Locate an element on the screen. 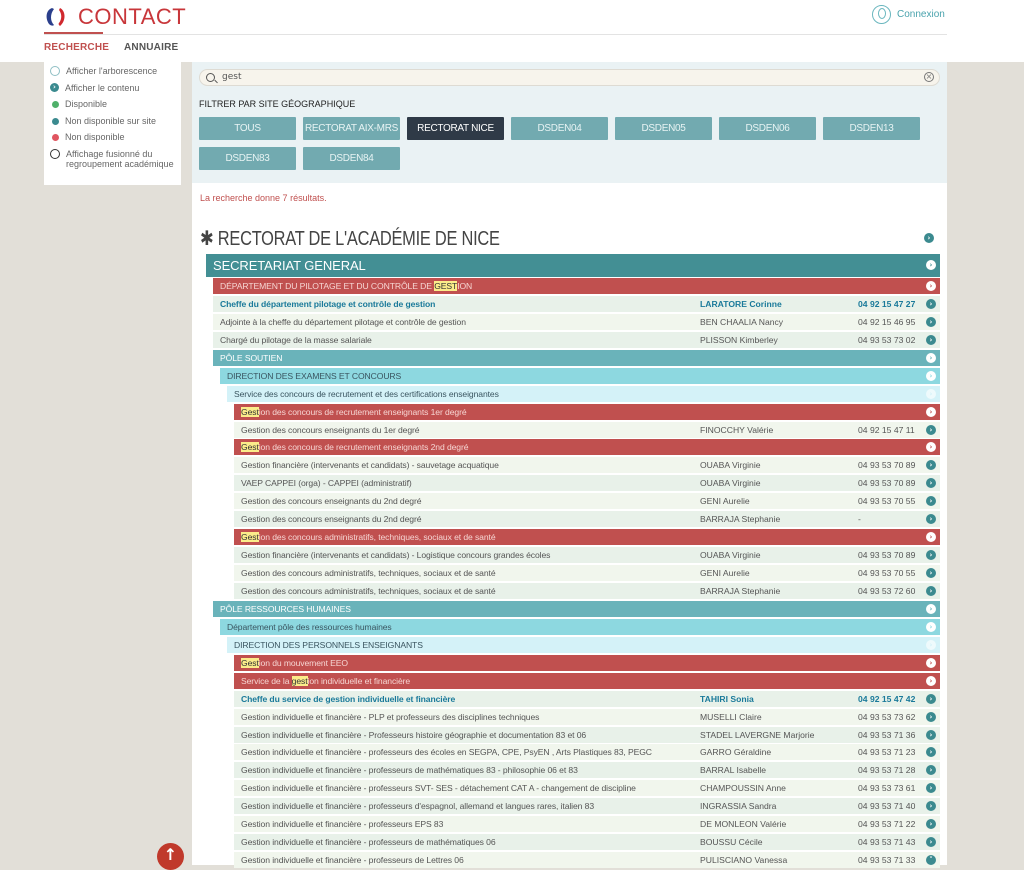 The image size is (1024, 870). filter-button: DSDEN04 is located at coordinates (559, 128).